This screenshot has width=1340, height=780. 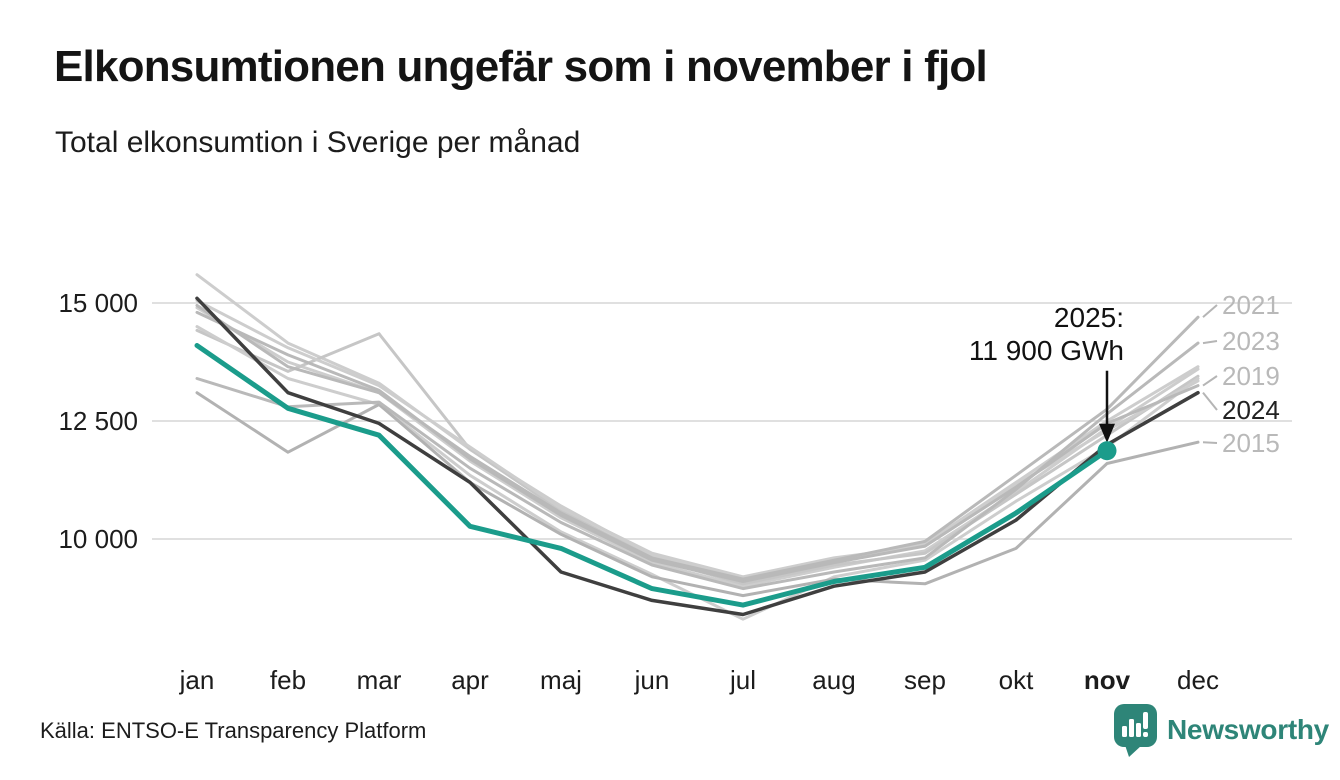 What do you see at coordinates (1016, 680) in the screenshot?
I see `x-tick-okt: okt` at bounding box center [1016, 680].